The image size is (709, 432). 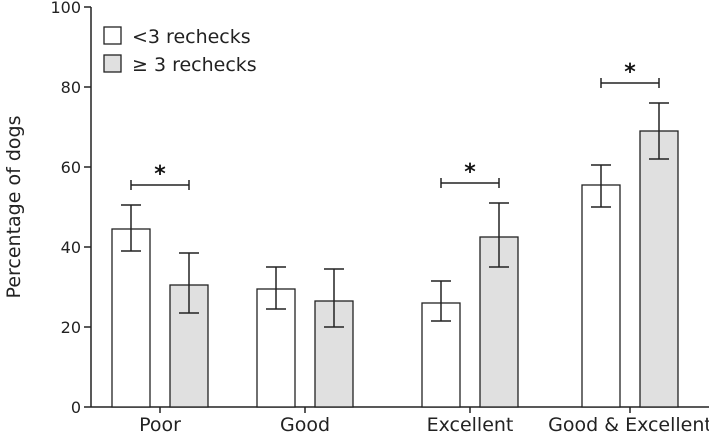 What do you see at coordinates (76, 407) in the screenshot?
I see `y-tick-label: 0` at bounding box center [76, 407].